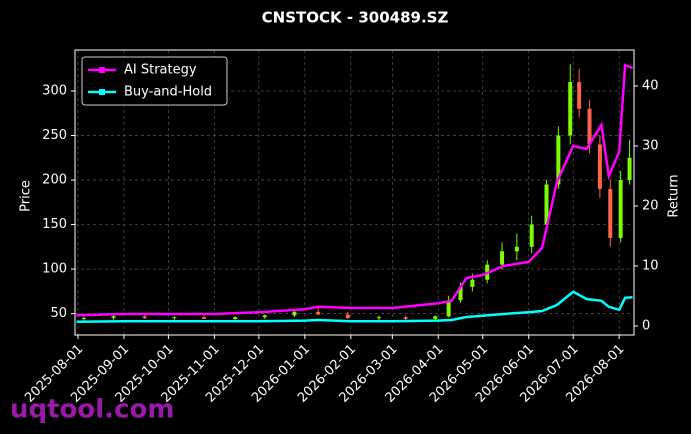 This screenshot has height=434, width=691. I want to click on y-tick-label: 200, so click(54, 180).